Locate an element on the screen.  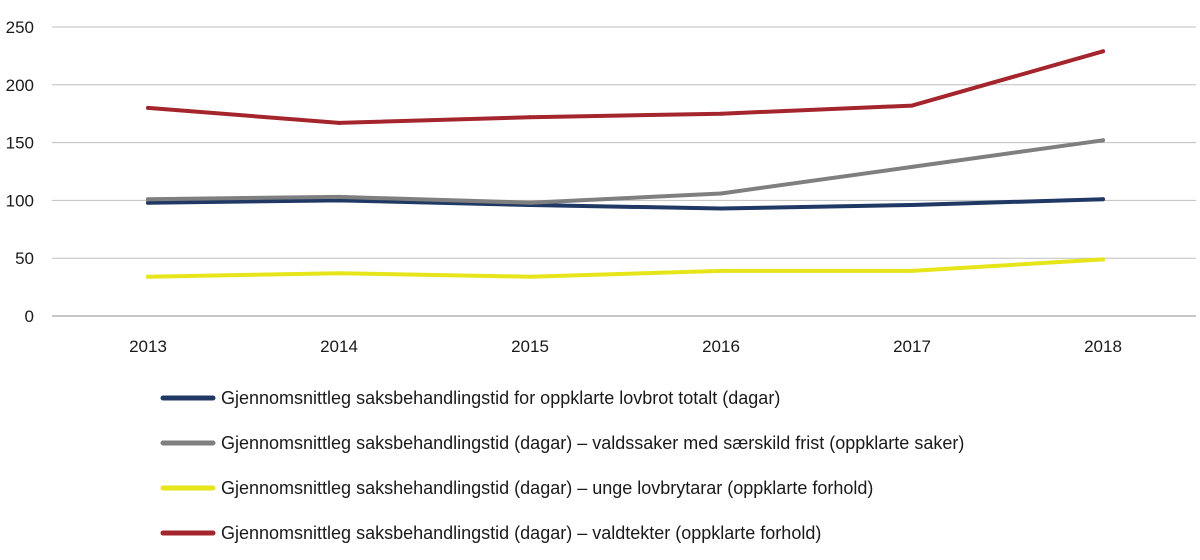
y-tick-label: 200 is located at coordinates (20, 85).